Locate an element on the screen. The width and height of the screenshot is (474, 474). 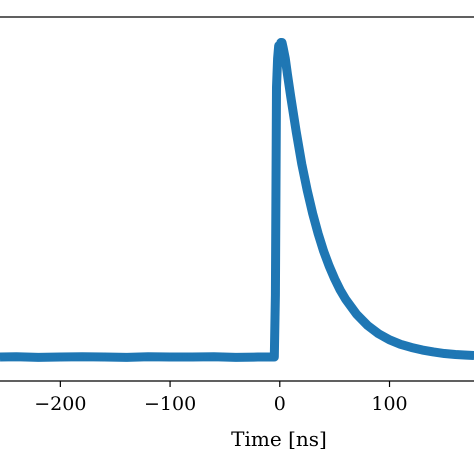
x-tick-label: 100 is located at coordinates (389, 404).